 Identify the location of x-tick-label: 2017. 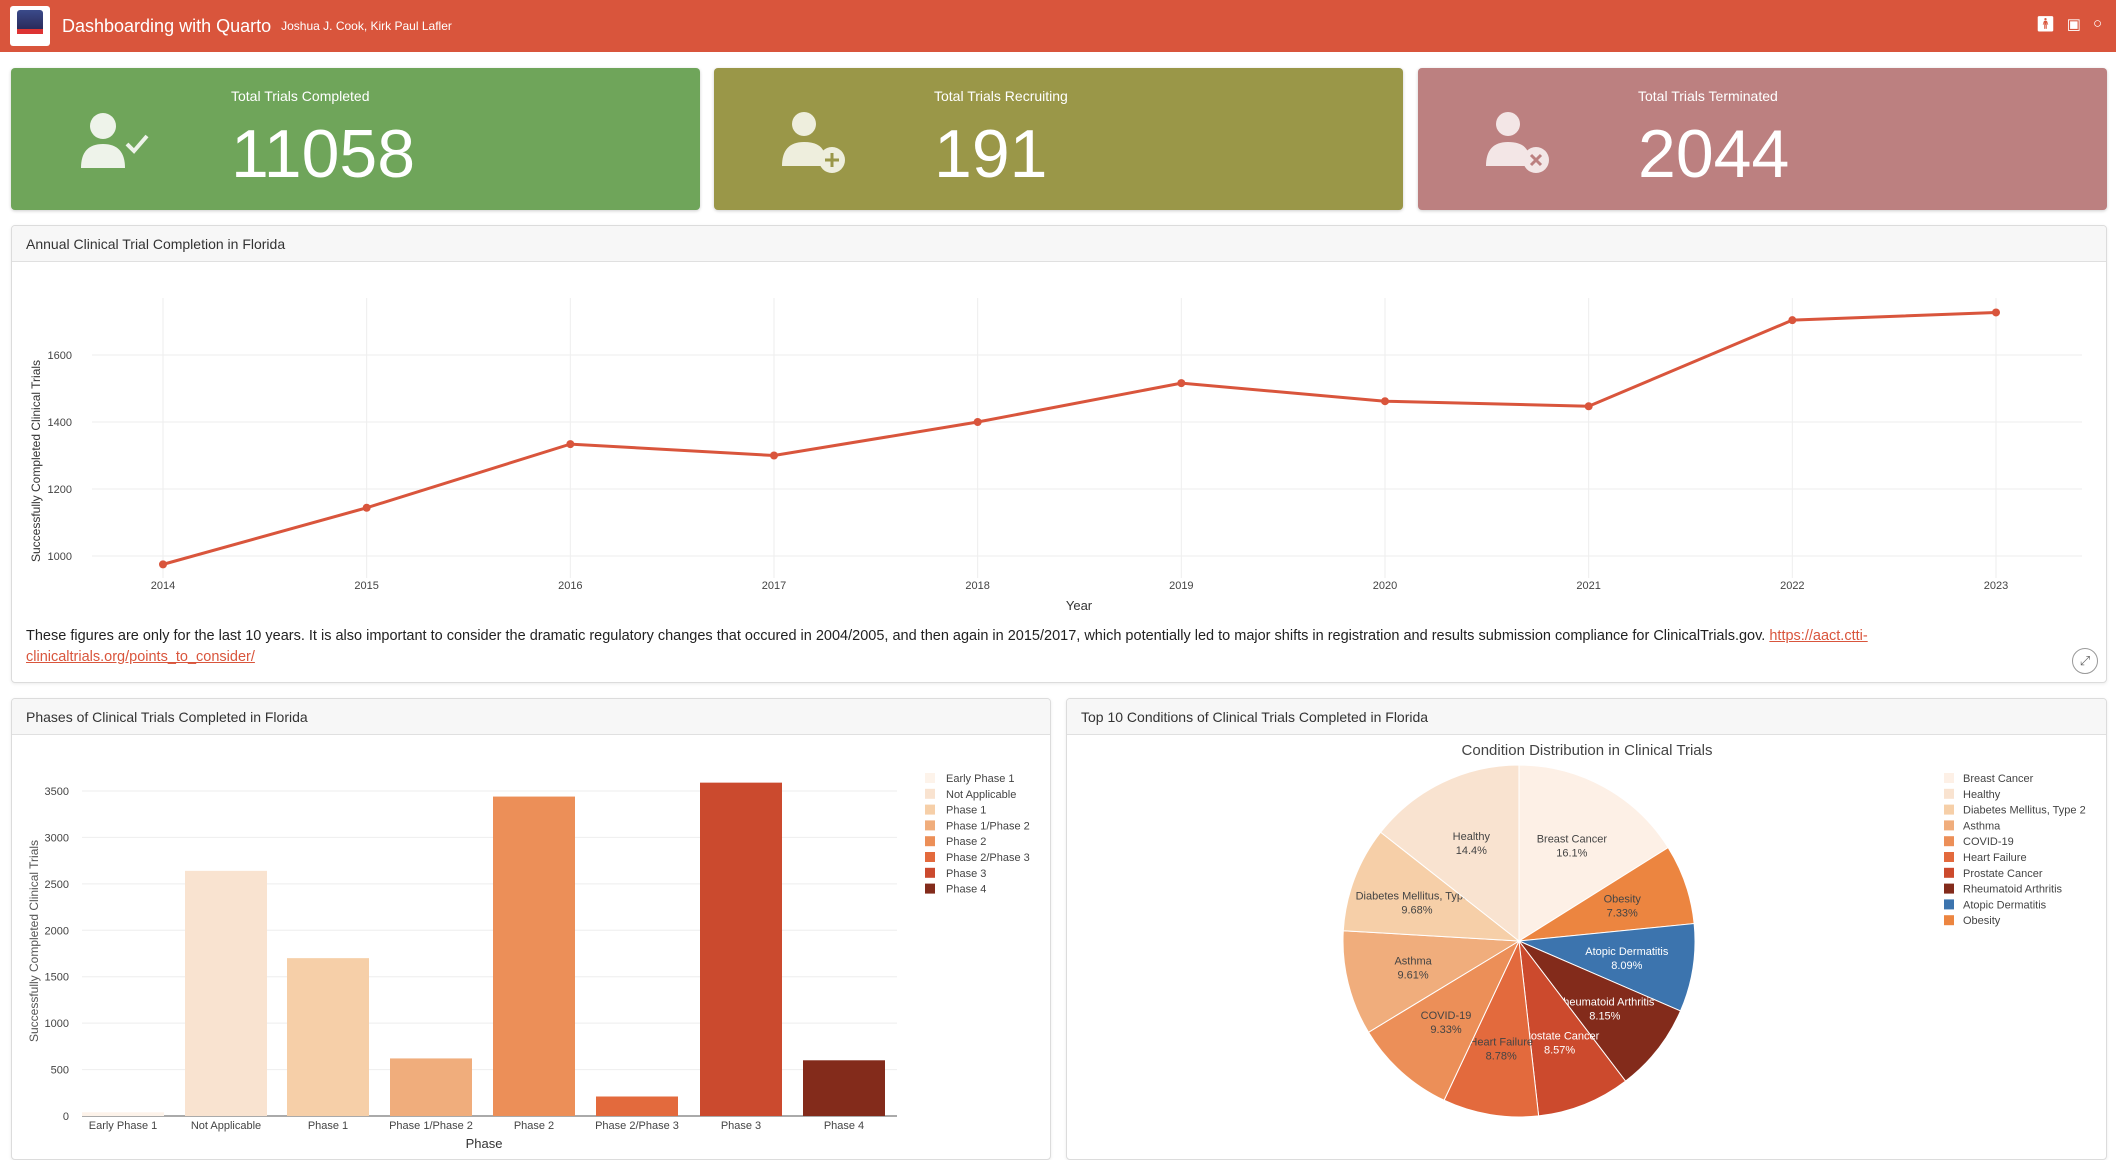
(774, 586).